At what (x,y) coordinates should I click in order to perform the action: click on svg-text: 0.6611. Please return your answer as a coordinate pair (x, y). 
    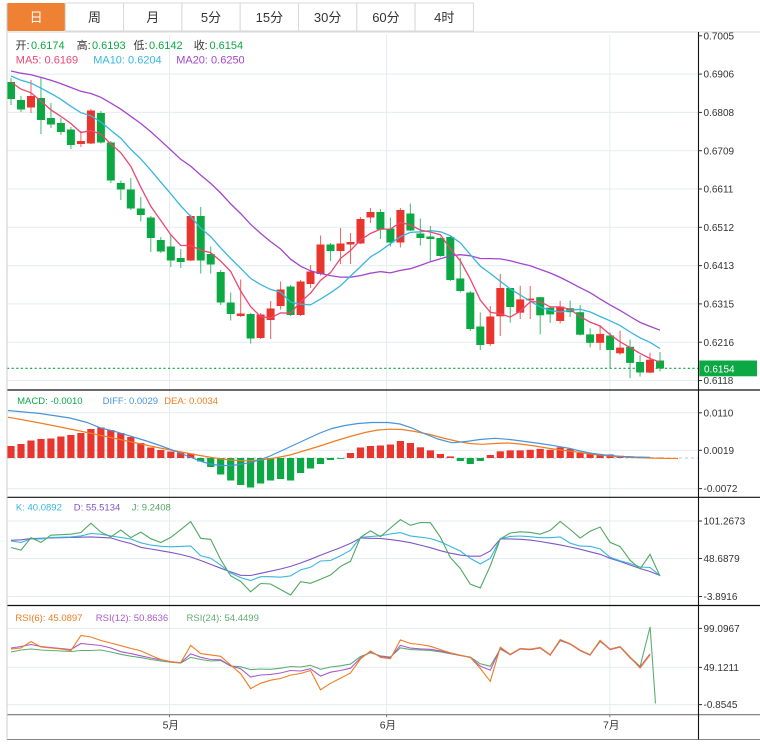
    Looking at the image, I should click on (719, 190).